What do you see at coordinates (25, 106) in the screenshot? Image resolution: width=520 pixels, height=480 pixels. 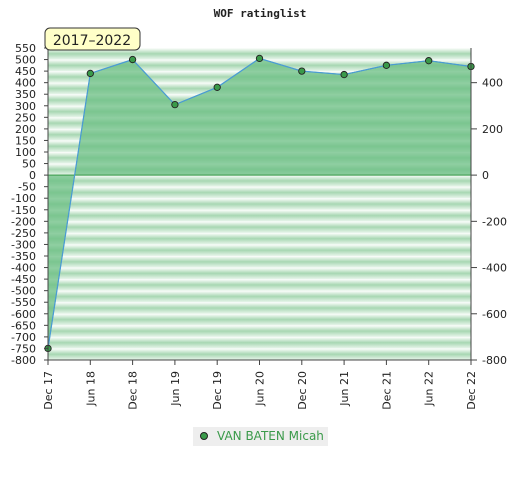 I see `y-tick-label: 300` at bounding box center [25, 106].